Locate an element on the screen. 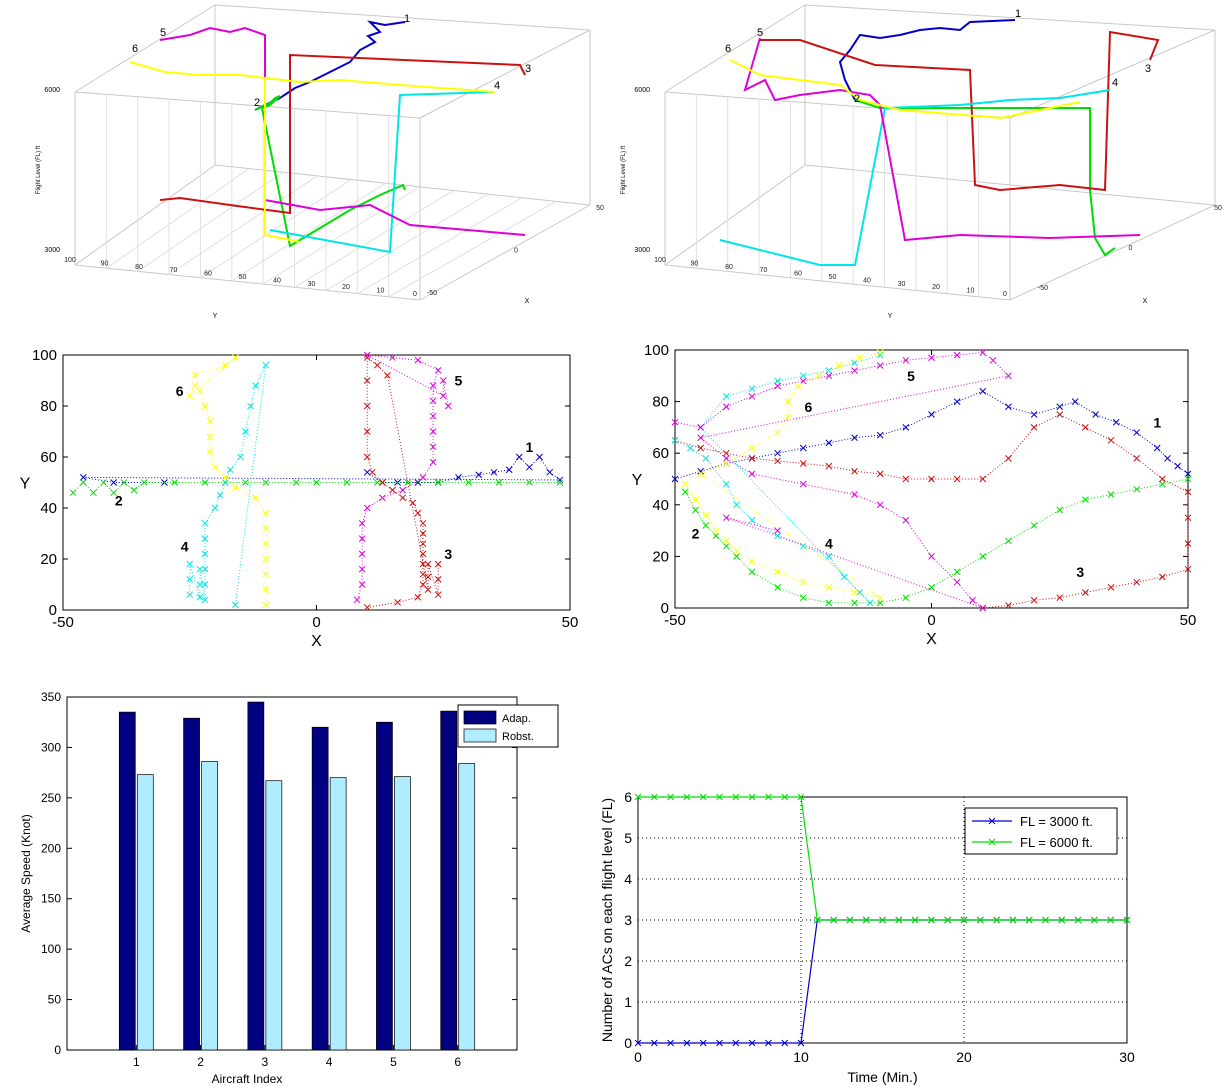  x-tick-label: 50 is located at coordinates (600, 208).